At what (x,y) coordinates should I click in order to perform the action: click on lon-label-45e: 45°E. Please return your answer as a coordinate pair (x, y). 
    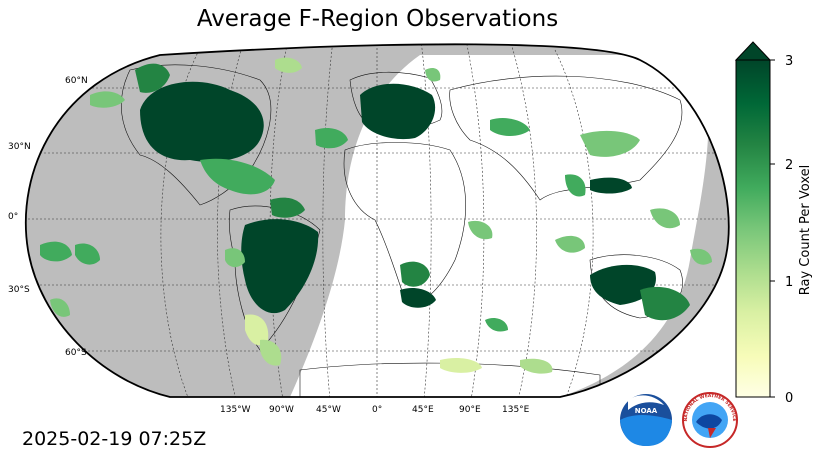
    Looking at the image, I should click on (423, 410).